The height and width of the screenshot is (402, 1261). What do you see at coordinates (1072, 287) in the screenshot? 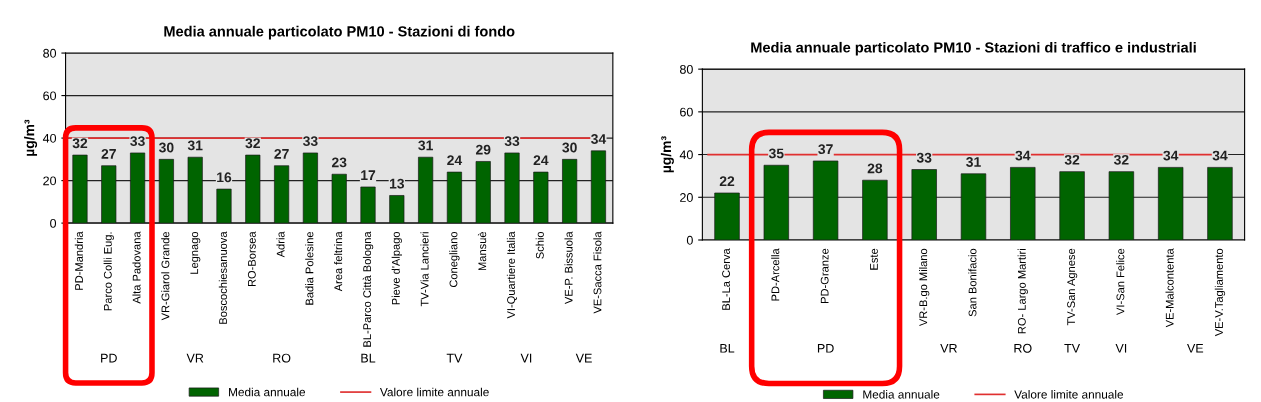
I see `x-tick-label: TV-San Agnese` at bounding box center [1072, 287].